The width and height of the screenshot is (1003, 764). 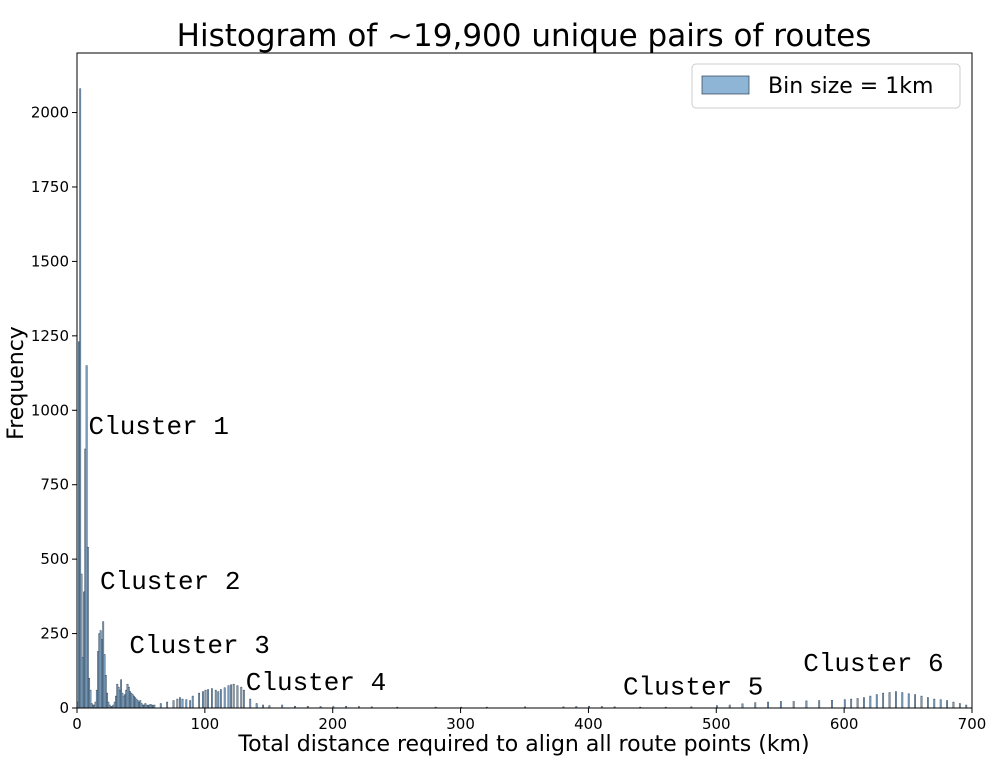 What do you see at coordinates (64, 708) in the screenshot?
I see `y-tick-label: 0` at bounding box center [64, 708].